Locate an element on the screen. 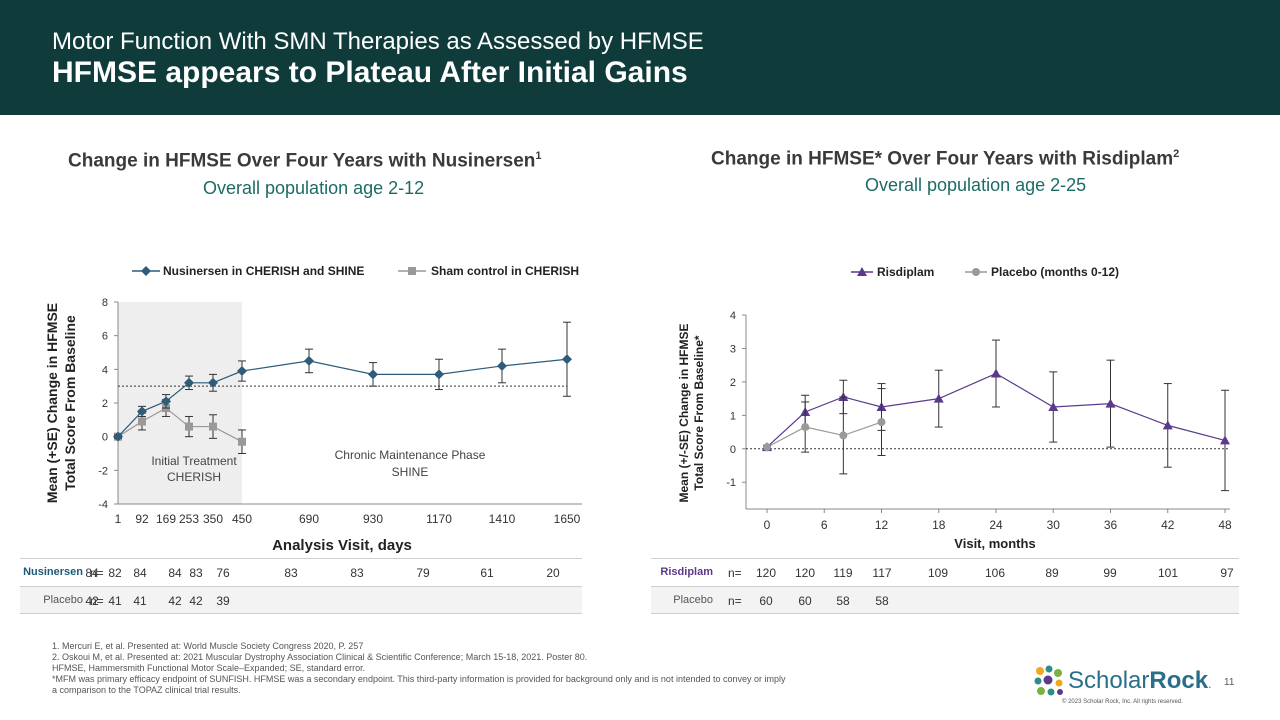 The width and height of the screenshot is (1280, 720). x-tick-label: 6 is located at coordinates (824, 525).